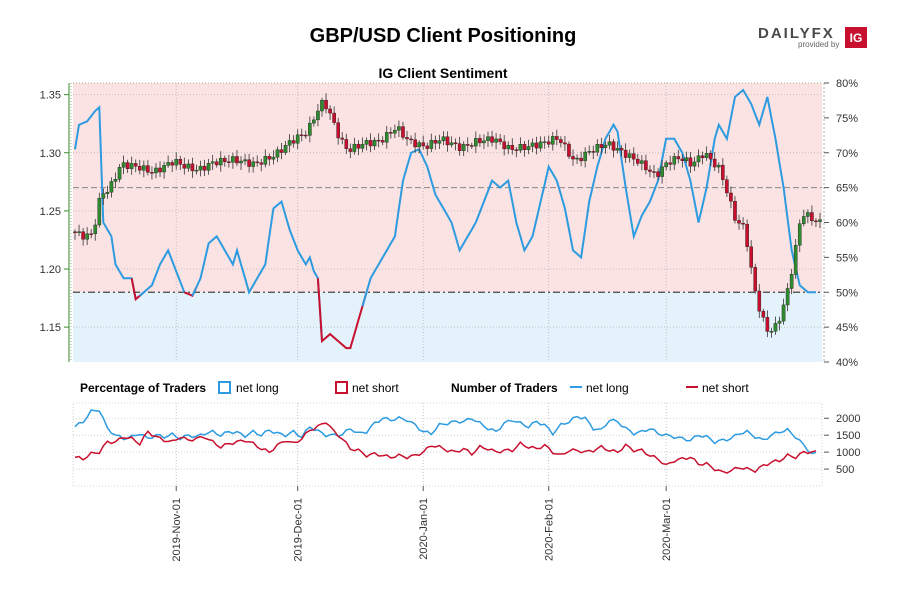 The height and width of the screenshot is (605, 900). Describe the element at coordinates (847, 328) in the screenshot. I see `percent-tick-label: 45%` at that location.